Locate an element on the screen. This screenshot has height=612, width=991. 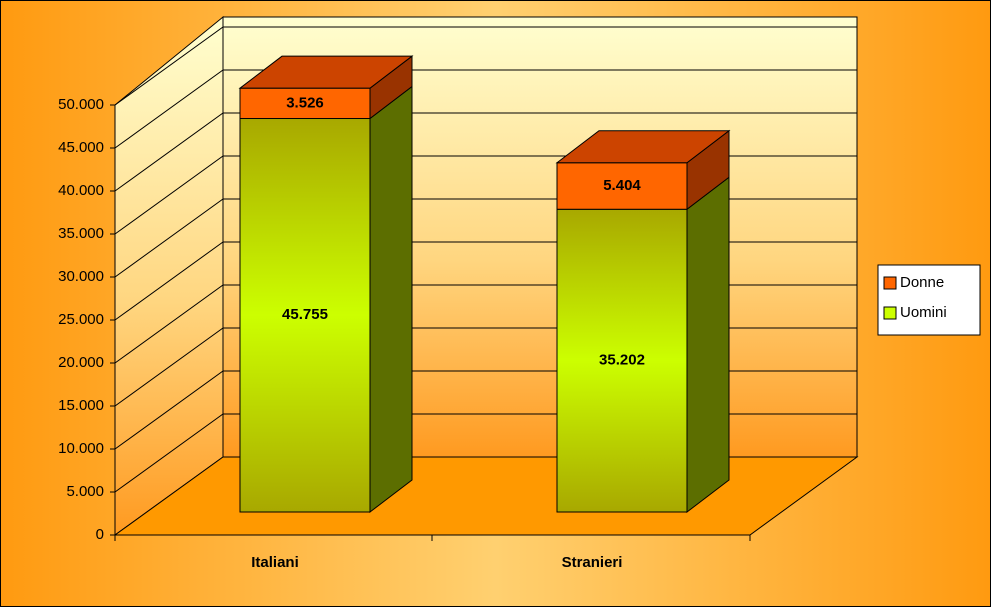
legend-label: Uomini is located at coordinates (923, 312).